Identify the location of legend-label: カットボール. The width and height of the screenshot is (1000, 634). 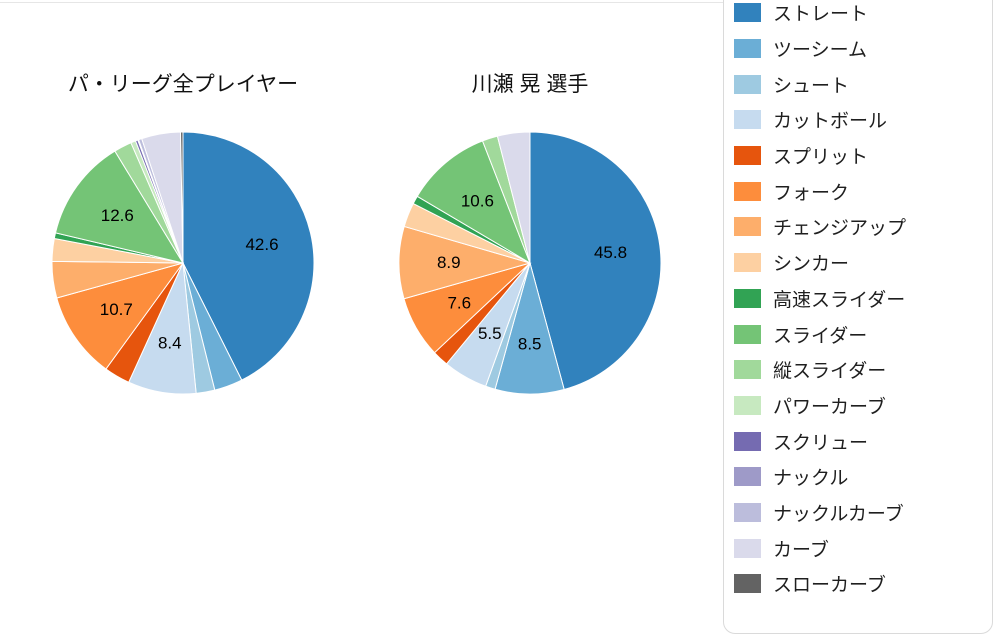
(830, 122).